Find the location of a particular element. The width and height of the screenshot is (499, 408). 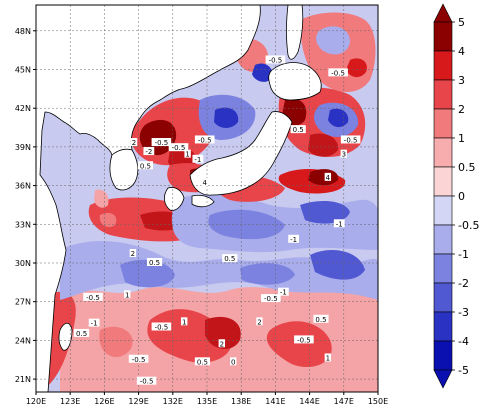

colorbar-label: -1 is located at coordinates (463, 254).